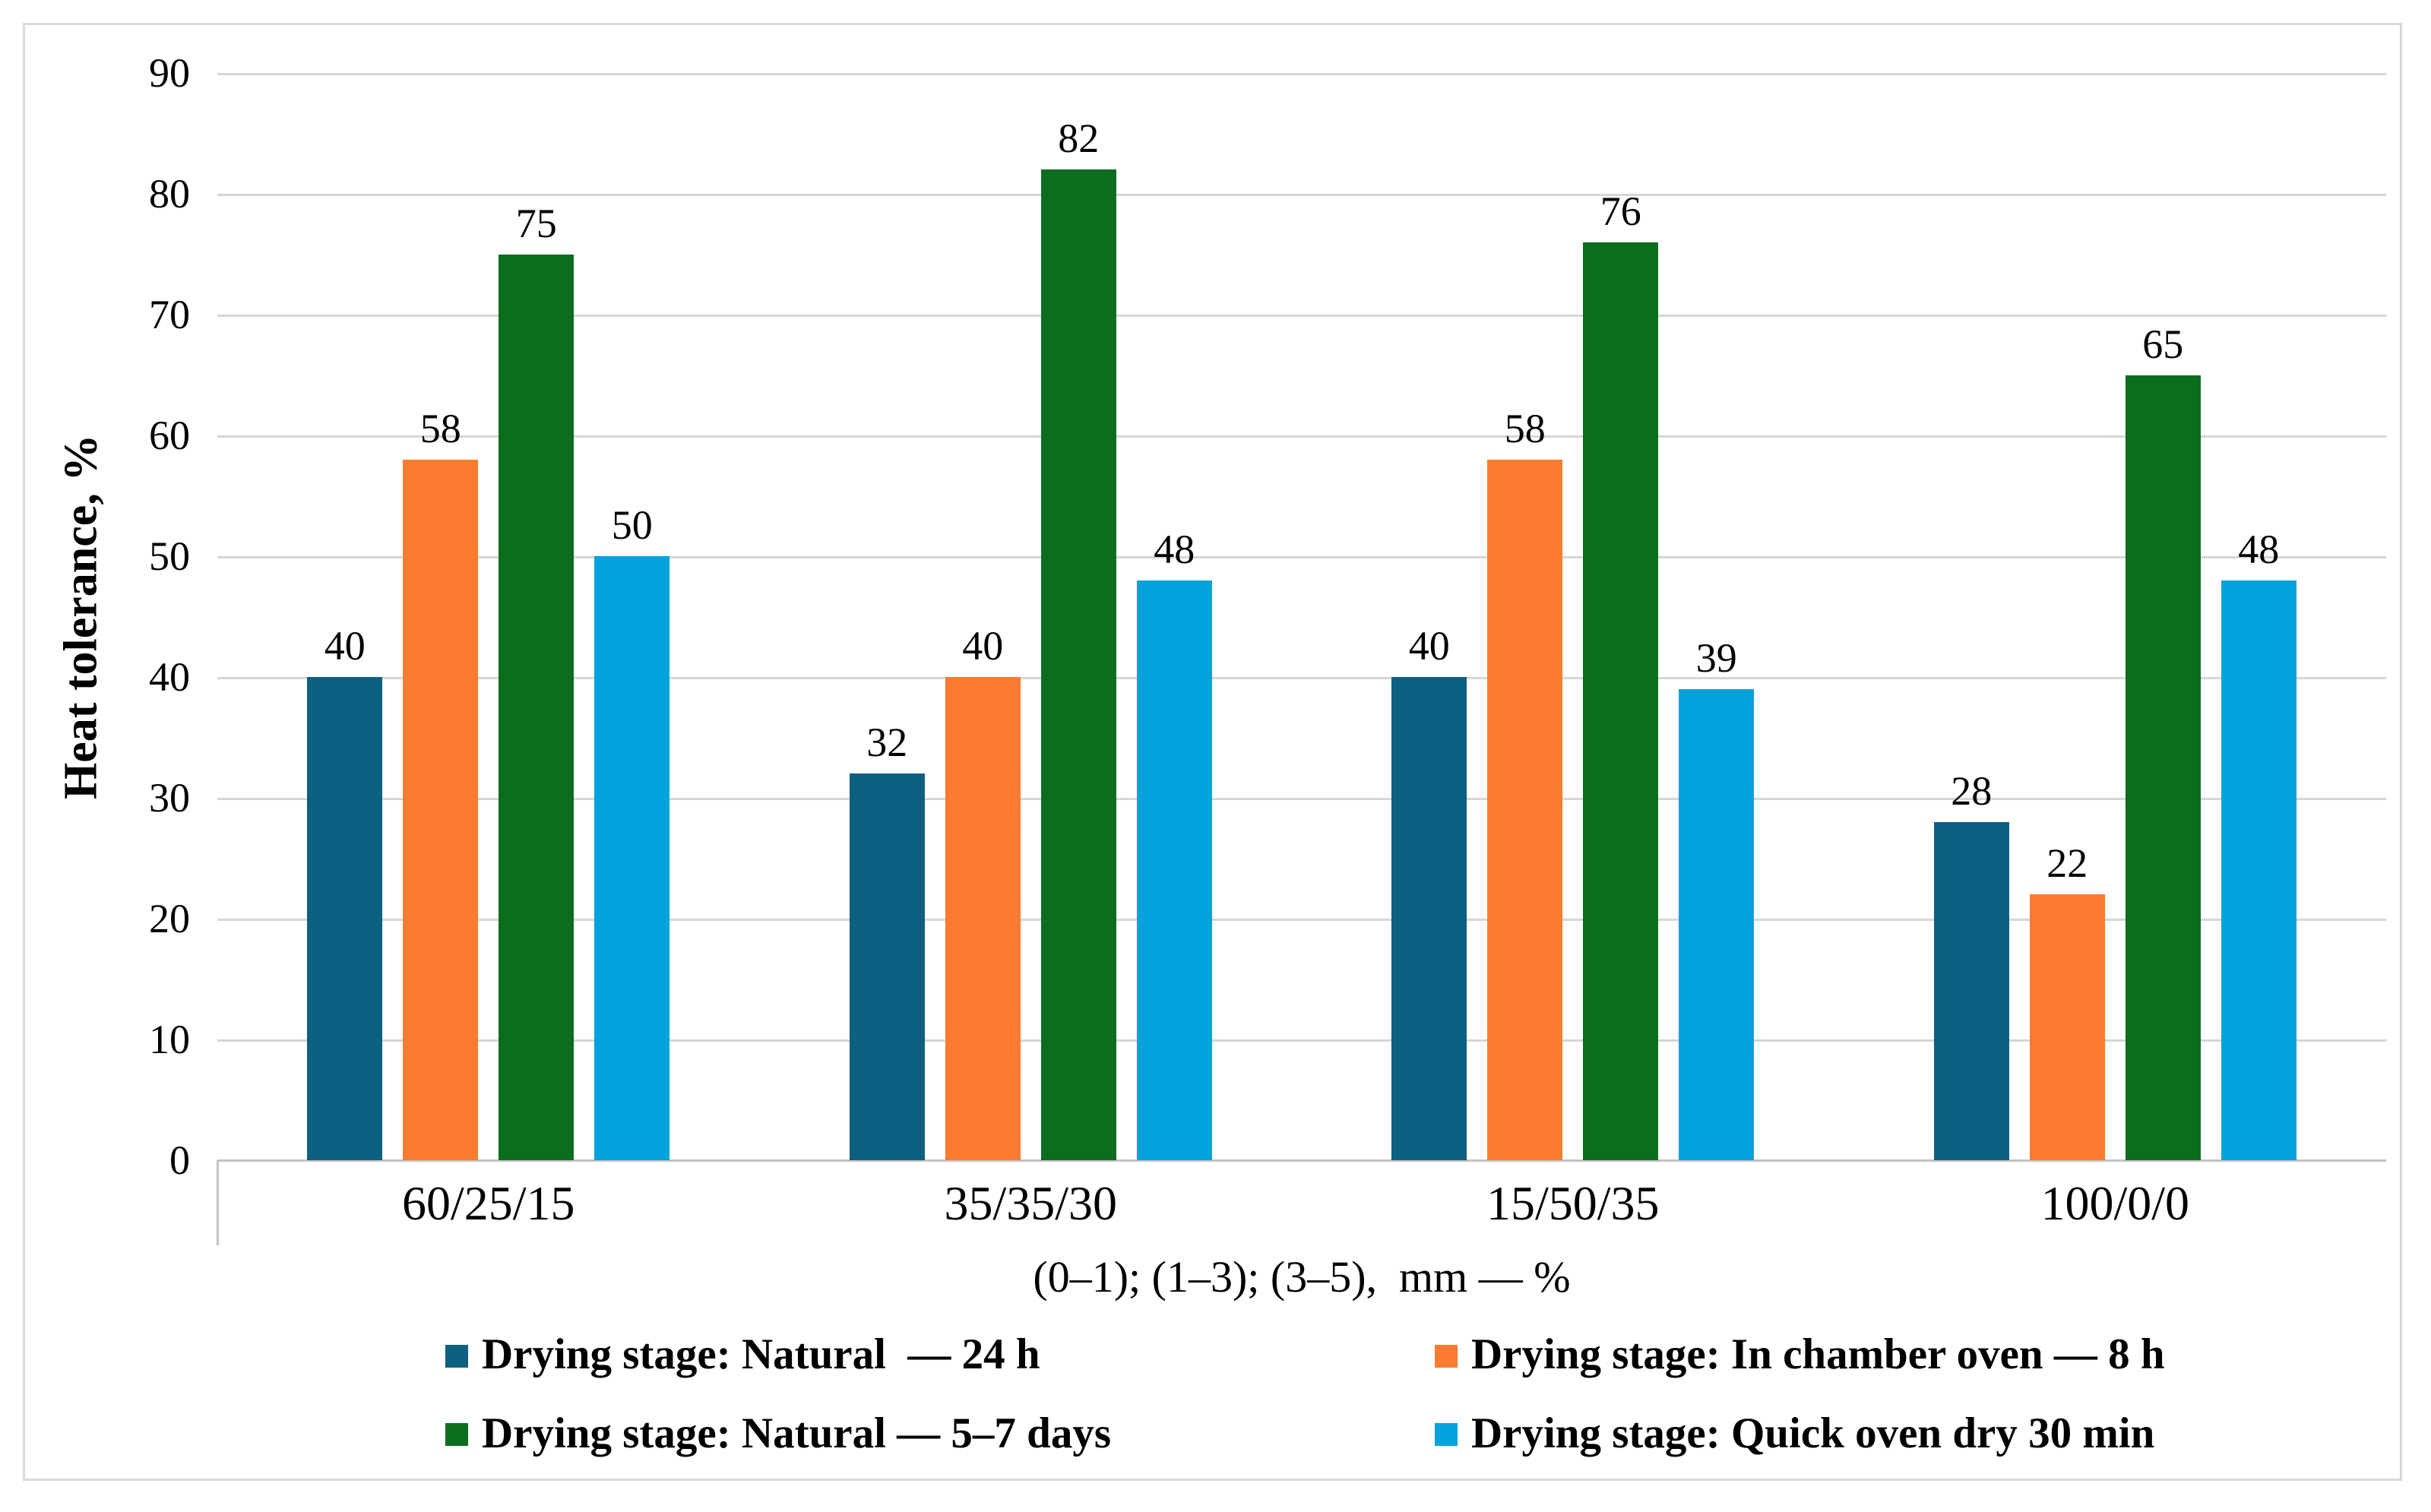  I want to click on bar-wrap: 28, so click(1971, 965).